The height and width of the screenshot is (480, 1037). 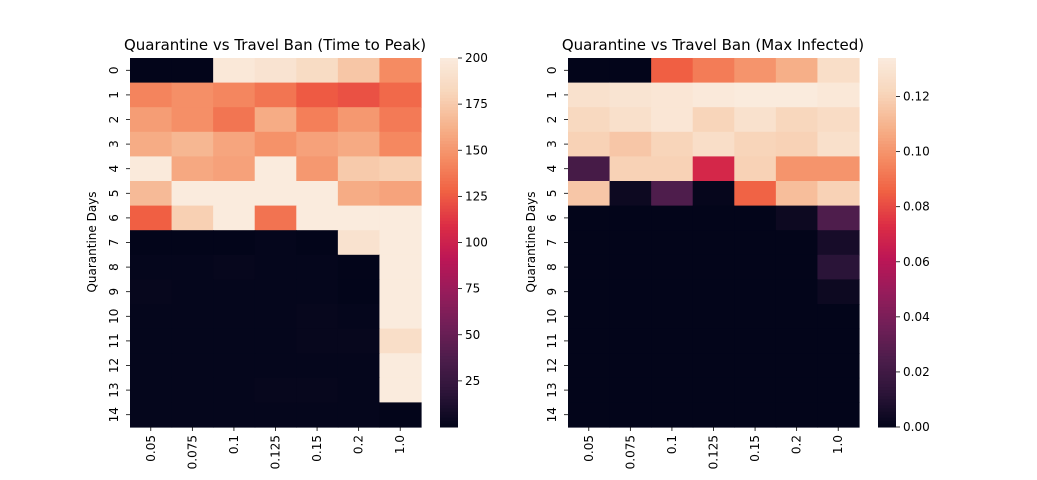 I want to click on colorbar-tick-label: 175, so click(x=476, y=104).